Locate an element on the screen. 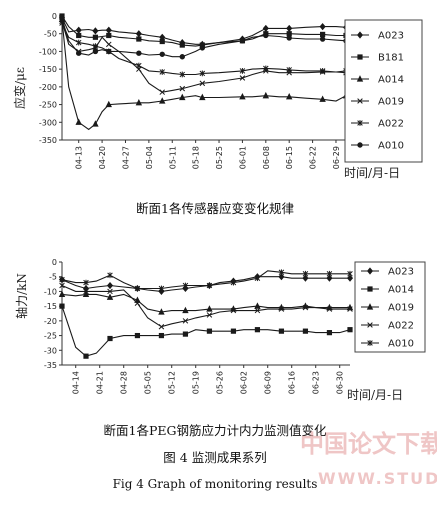 This screenshot has height=506, width=437. chart1-ytick-label: 0 is located at coordinates (54, 16).